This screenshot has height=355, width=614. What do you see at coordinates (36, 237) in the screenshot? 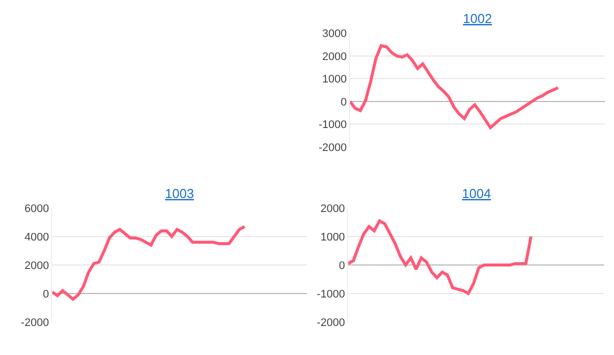
I see `y-tick-label: 4000` at bounding box center [36, 237].